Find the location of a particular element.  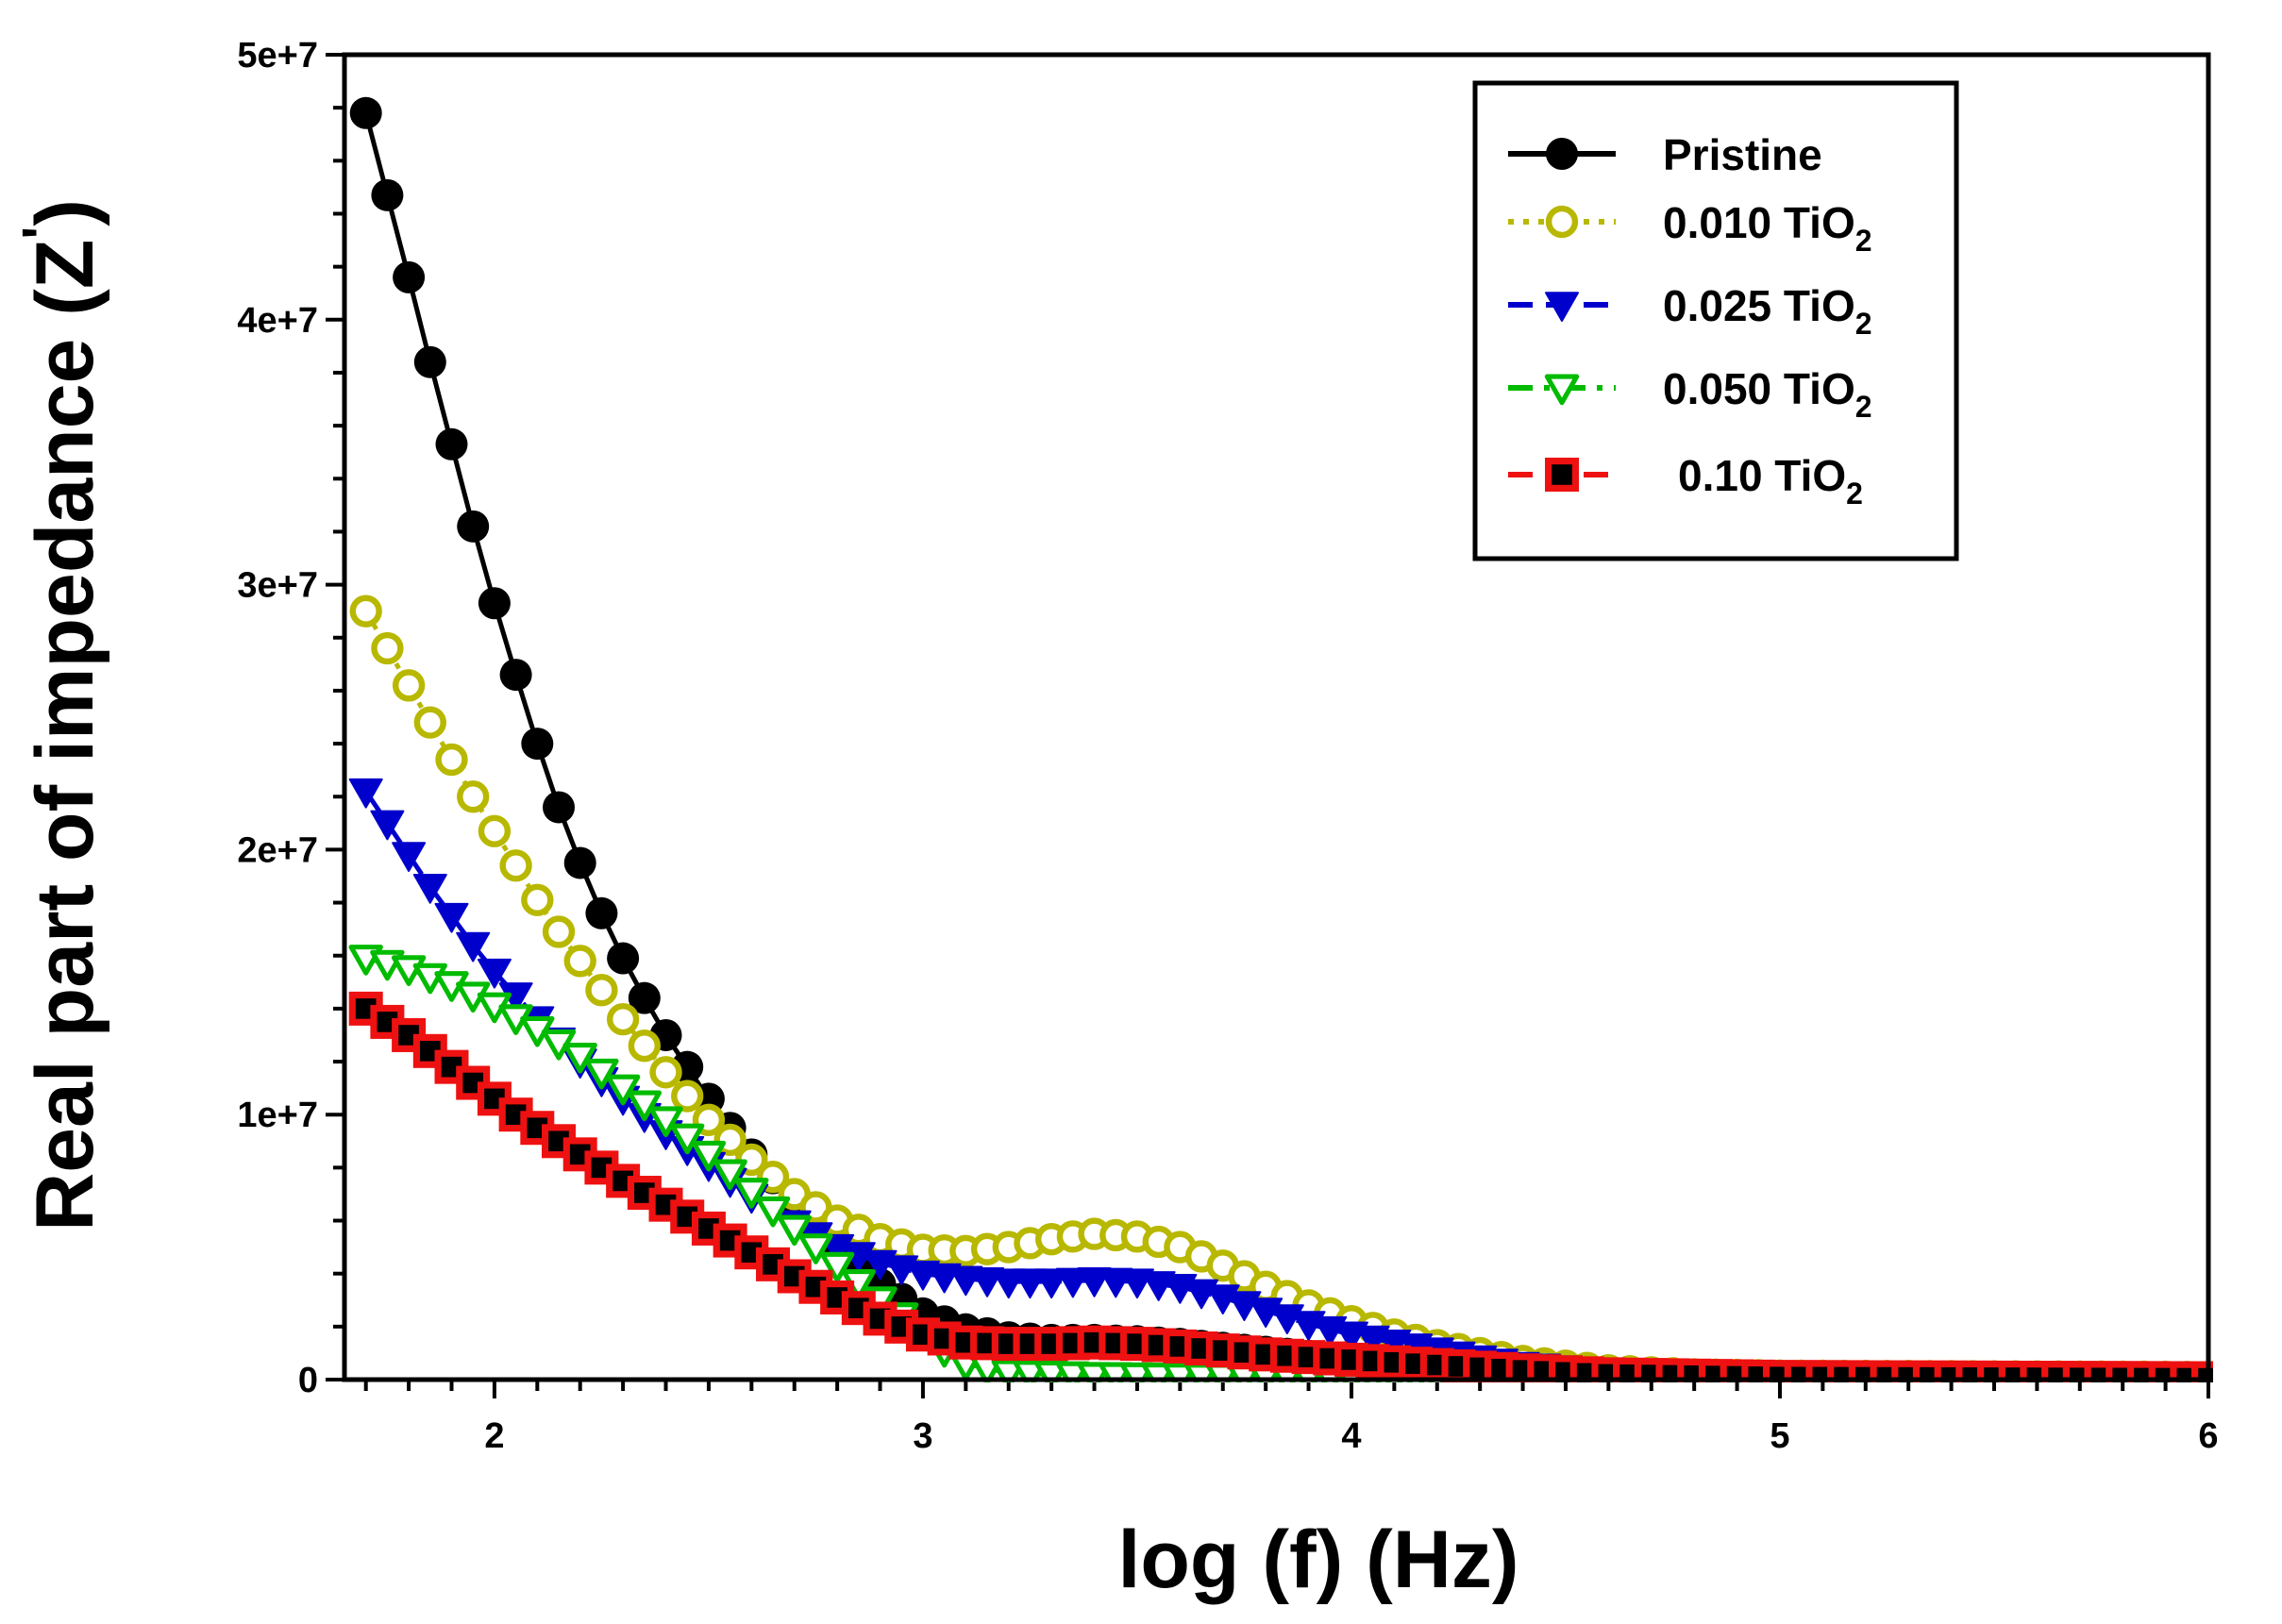

legend-label-pristine-main: Pristine is located at coordinates (1743, 154).